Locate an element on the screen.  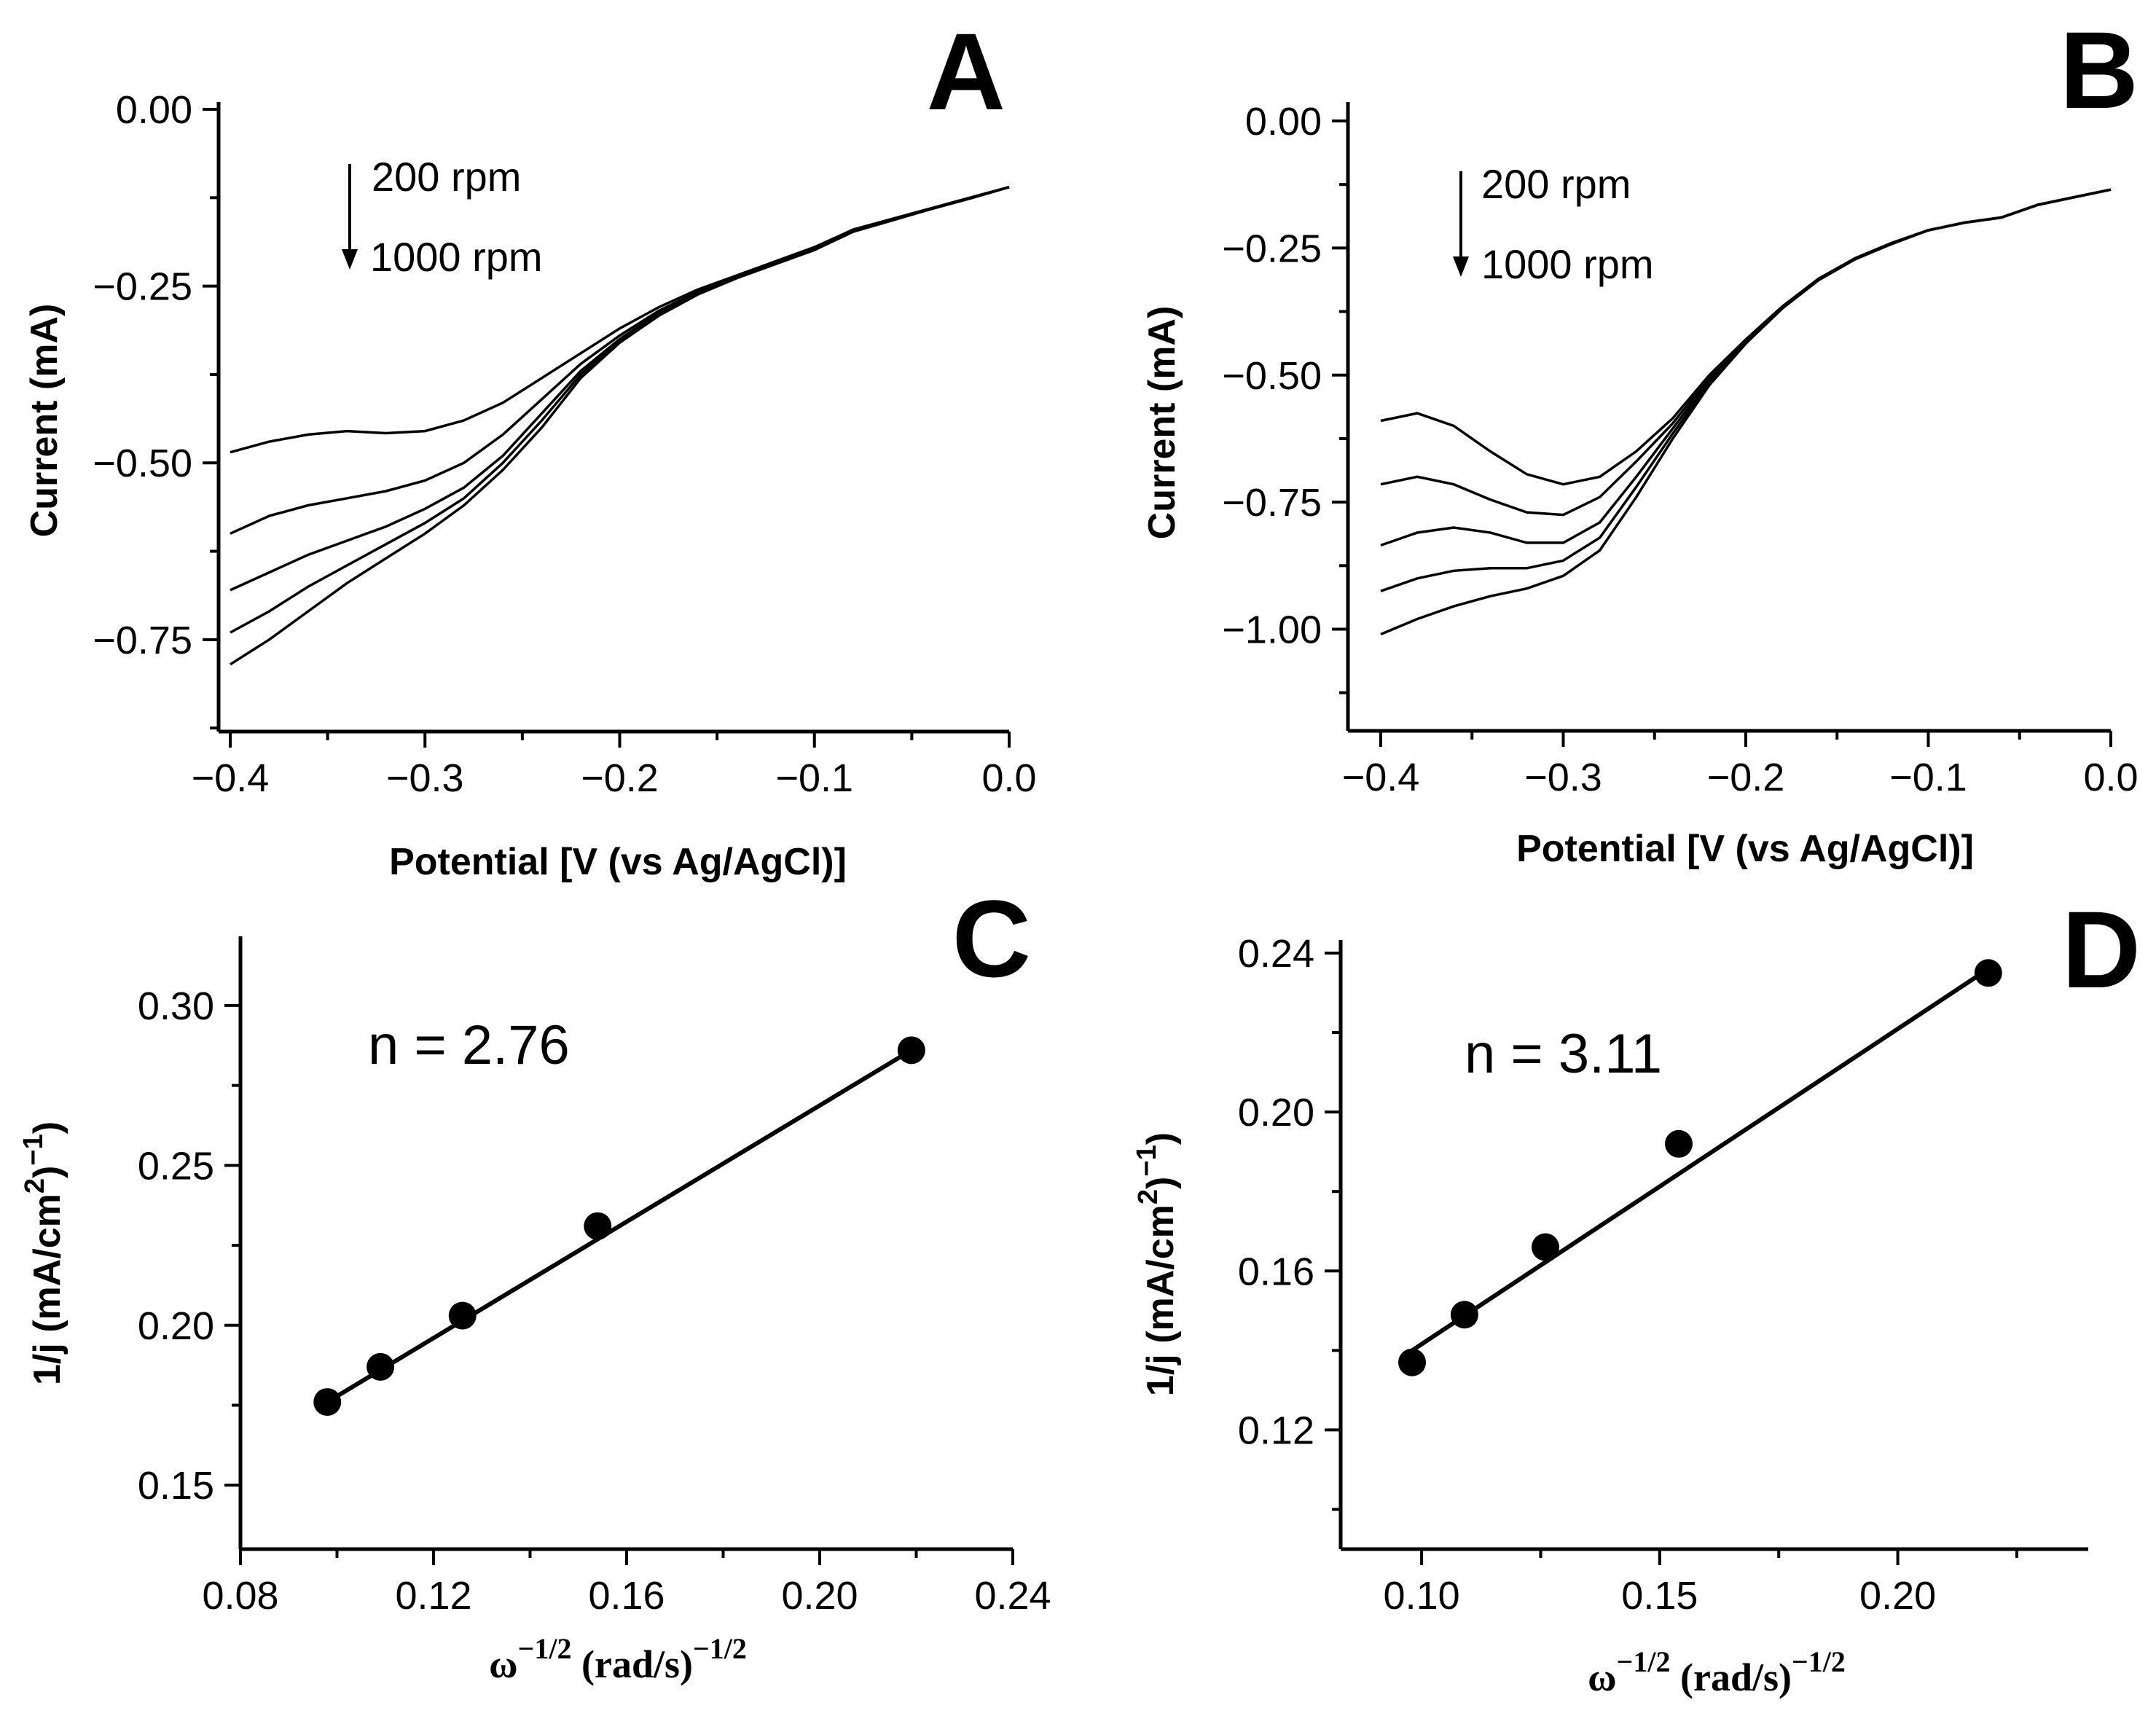
x-tick-label: 0.08 is located at coordinates (240, 1596).